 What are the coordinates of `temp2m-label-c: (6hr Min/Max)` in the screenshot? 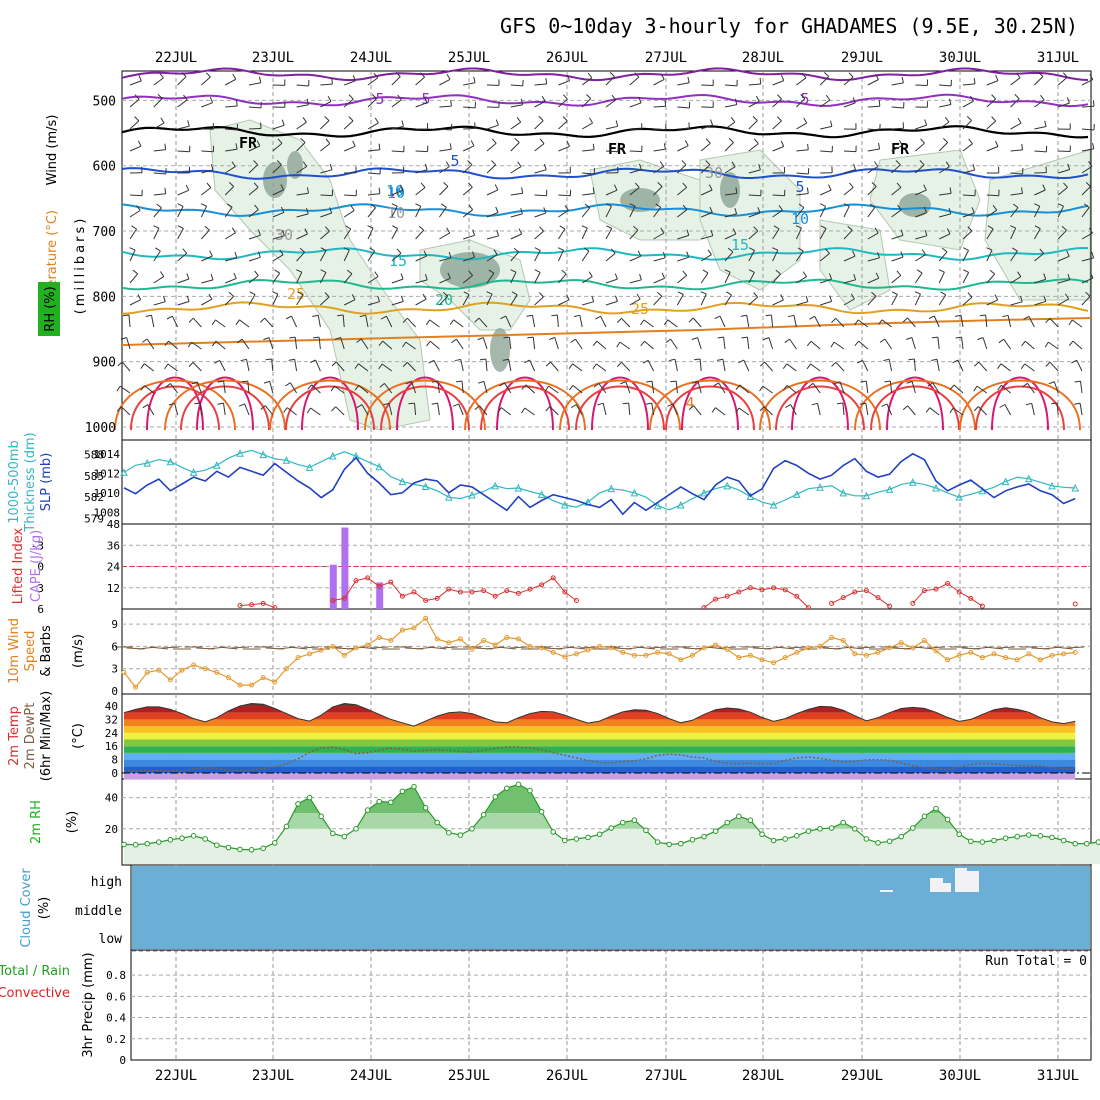 It's located at (46, 736).